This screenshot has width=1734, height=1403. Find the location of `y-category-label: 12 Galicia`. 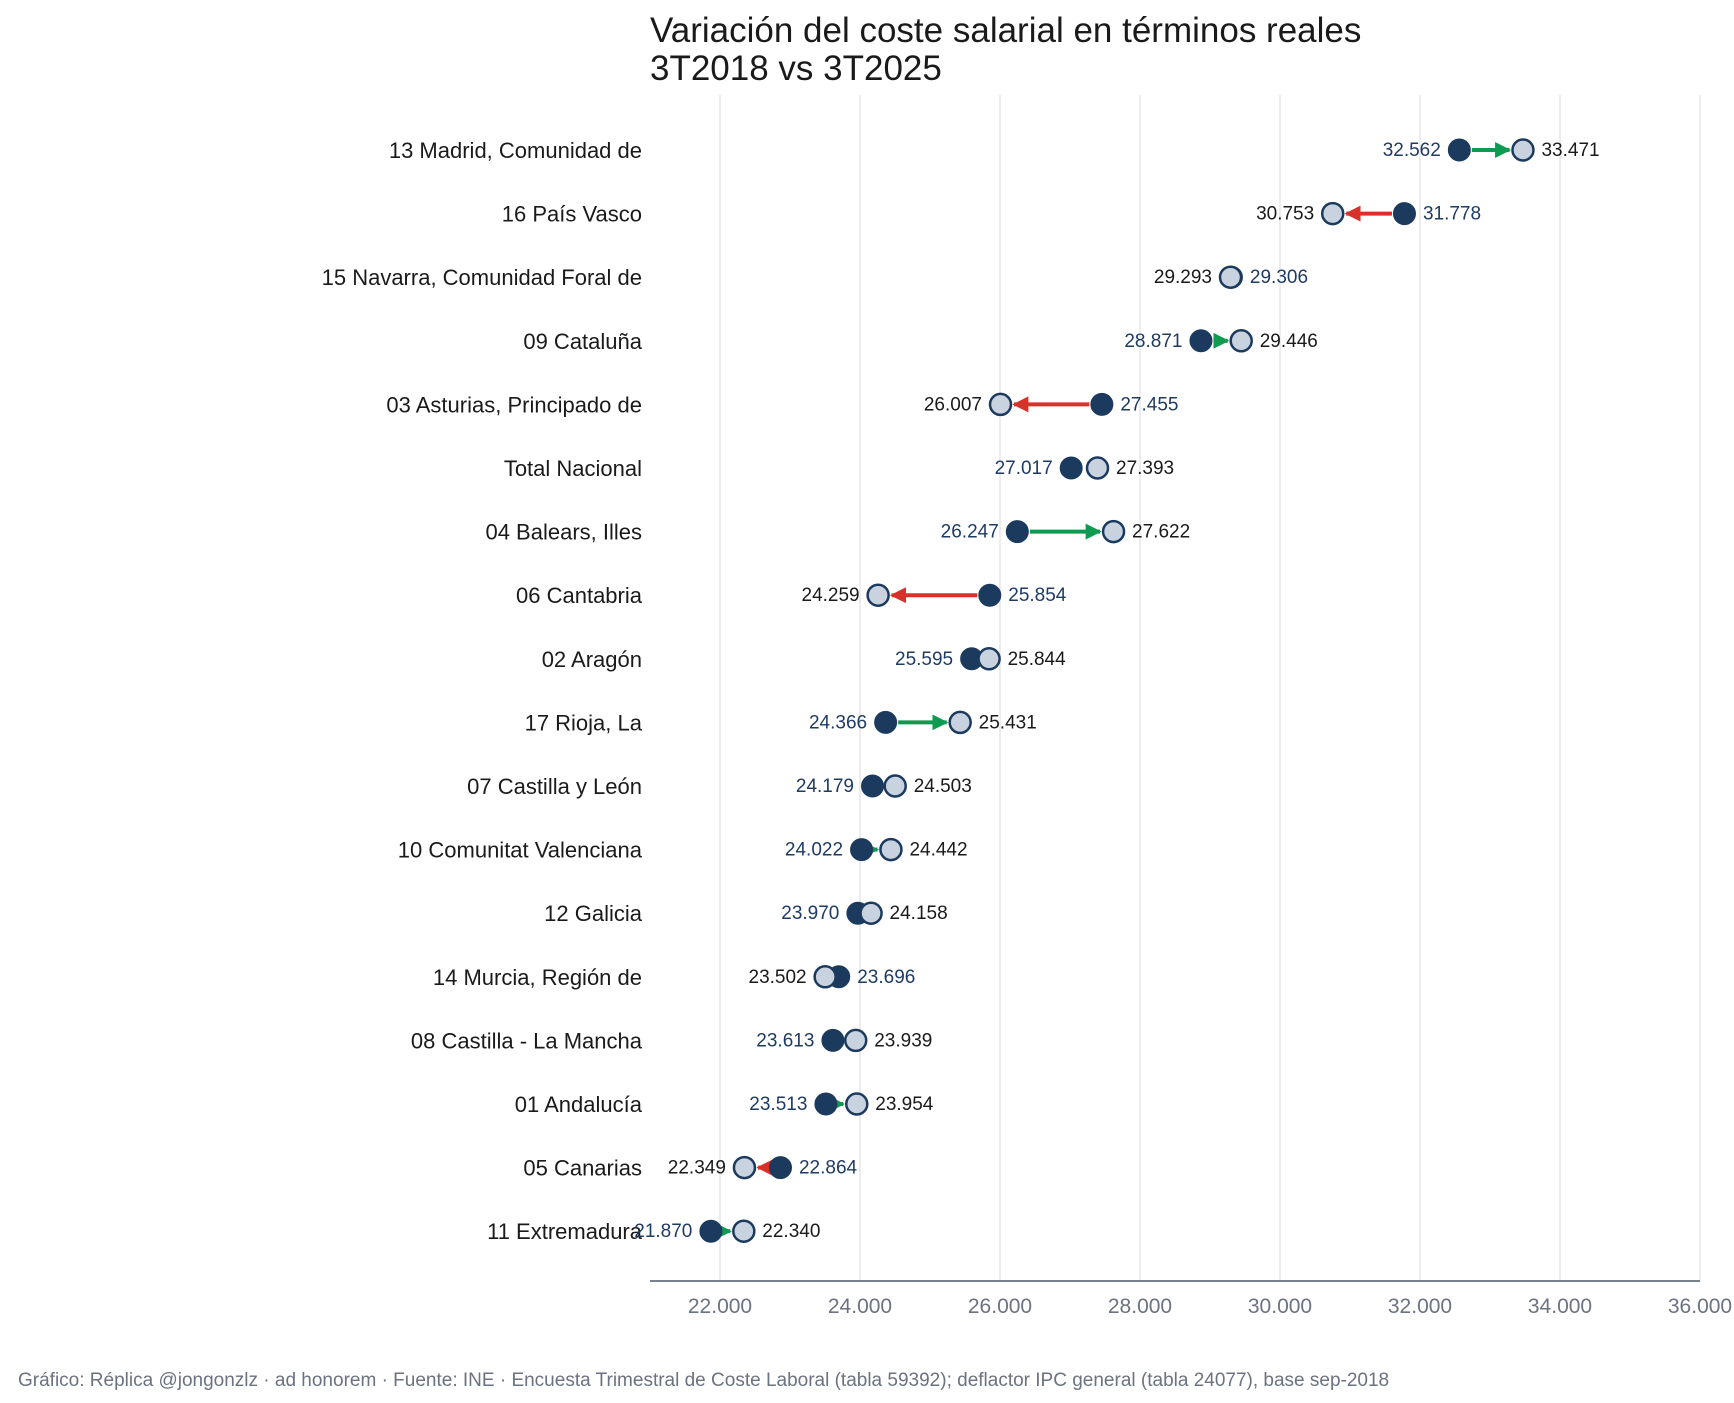

y-category-label: 12 Galicia is located at coordinates (593, 913).